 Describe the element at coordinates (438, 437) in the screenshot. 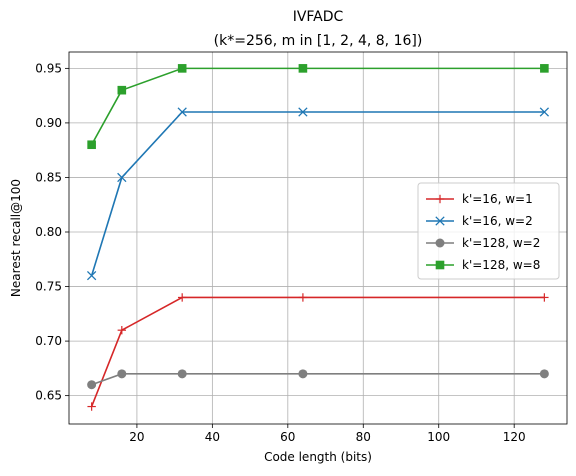

I see `x-tick-label: 100` at that location.